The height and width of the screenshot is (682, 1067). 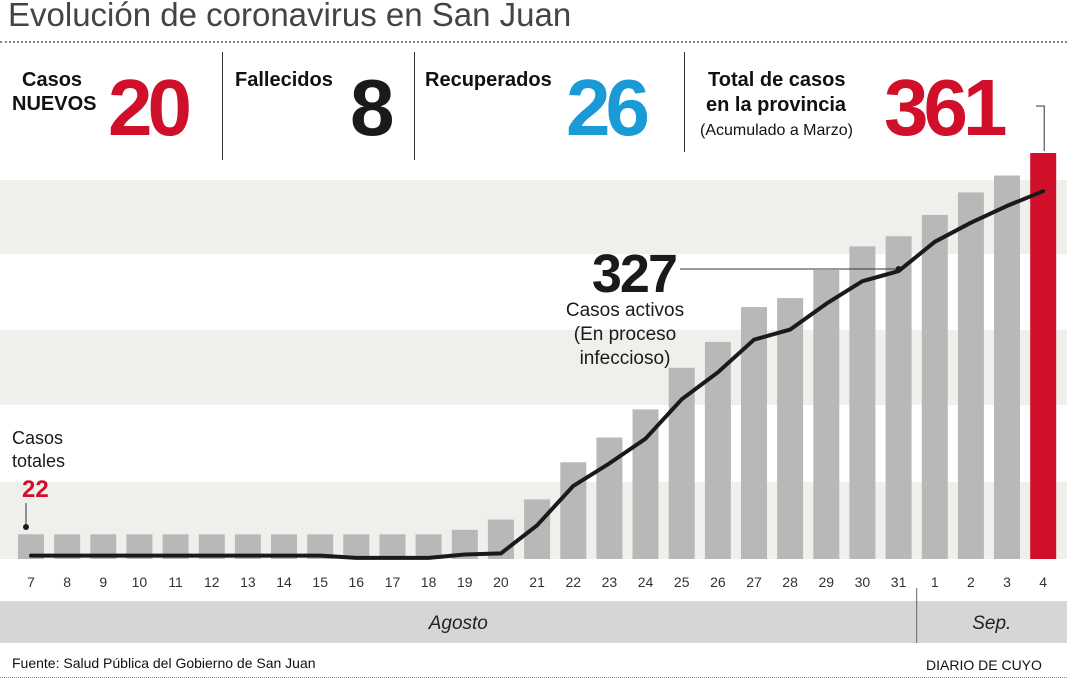 I want to click on x-tick-label: 11, so click(x=175, y=582).